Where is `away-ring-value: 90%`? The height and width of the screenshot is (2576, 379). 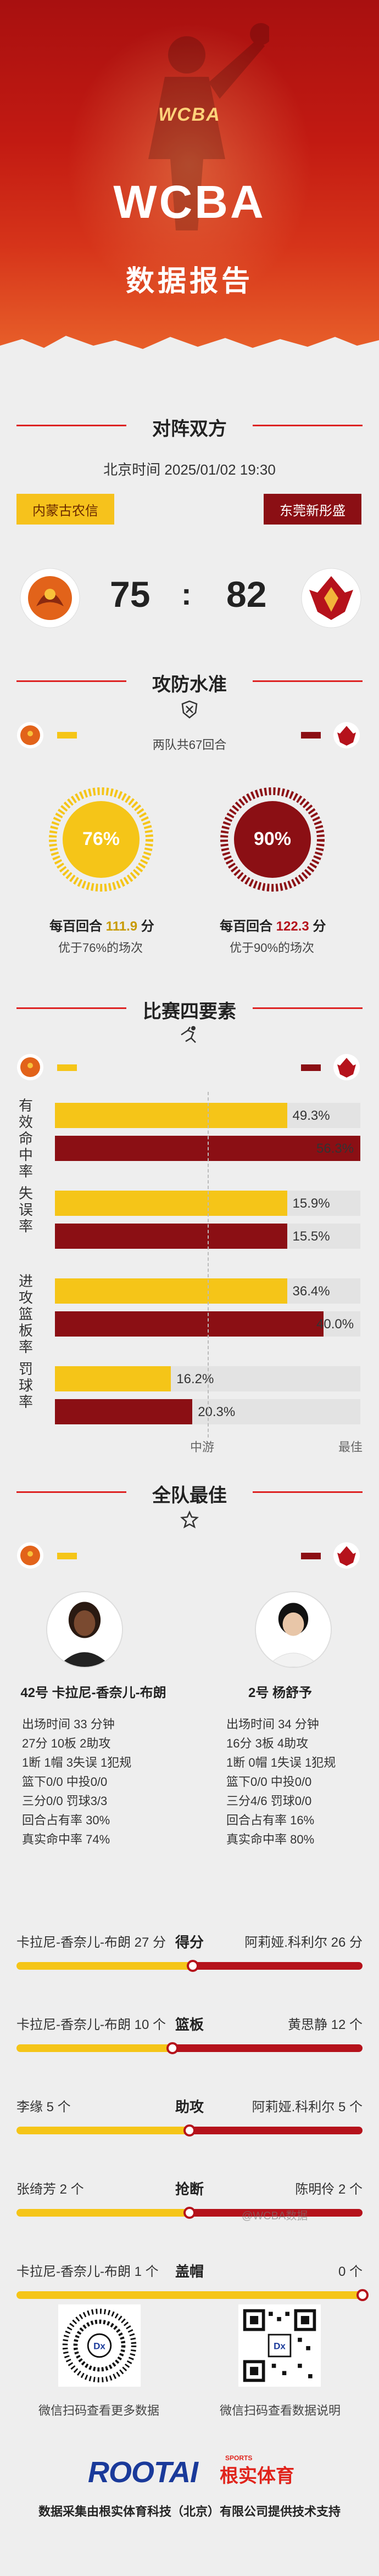 away-ring-value: 90% is located at coordinates (272, 838).